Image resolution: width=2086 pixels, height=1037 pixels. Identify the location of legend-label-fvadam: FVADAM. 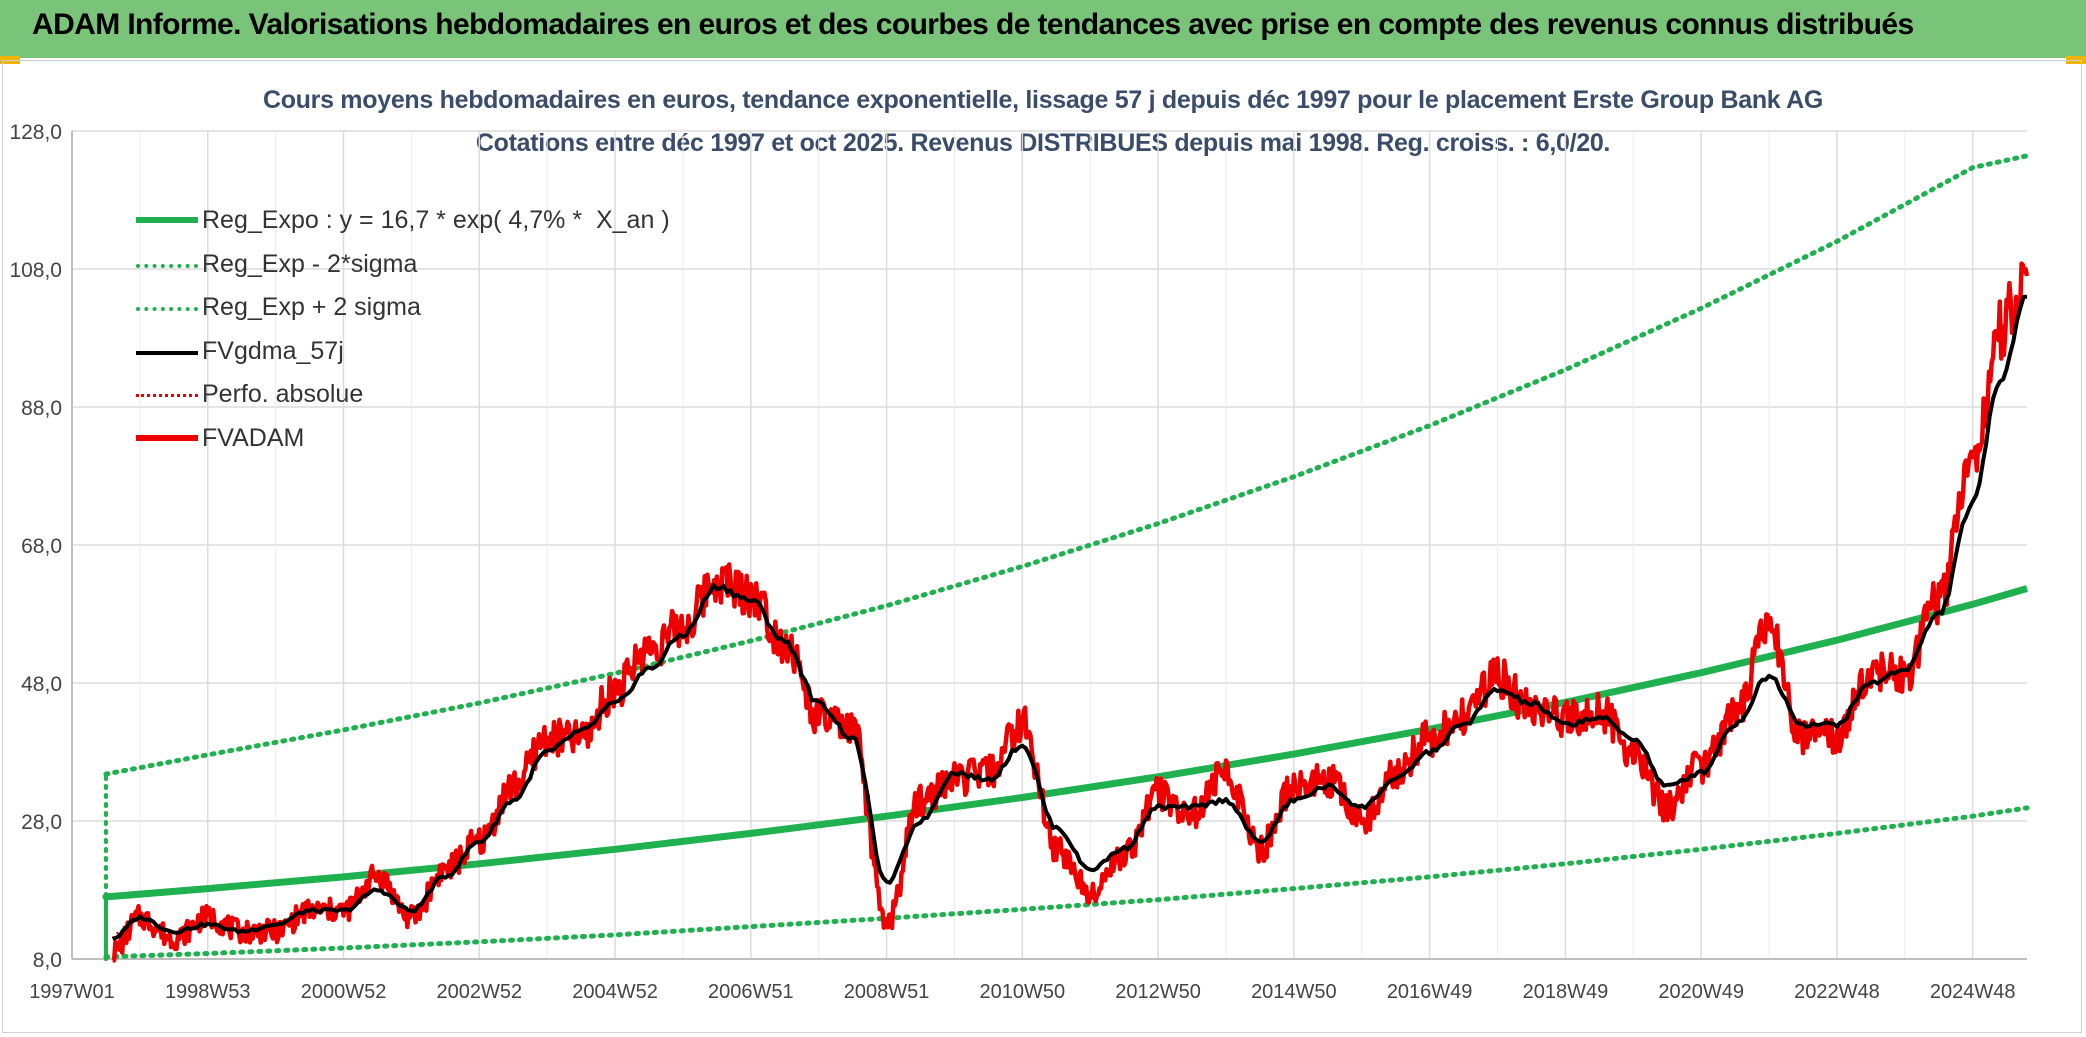
(253, 437).